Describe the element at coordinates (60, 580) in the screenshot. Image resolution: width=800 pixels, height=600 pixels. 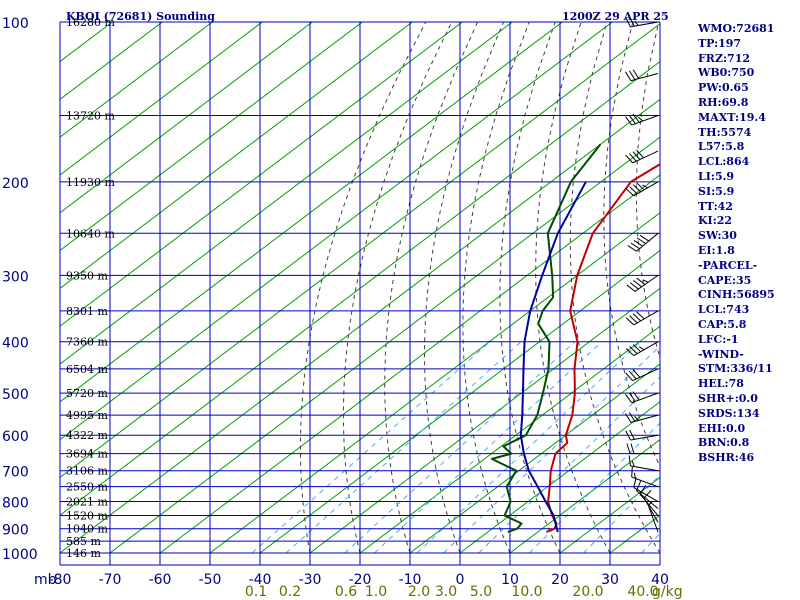
I see `temperature-tick-label: -80` at that location.